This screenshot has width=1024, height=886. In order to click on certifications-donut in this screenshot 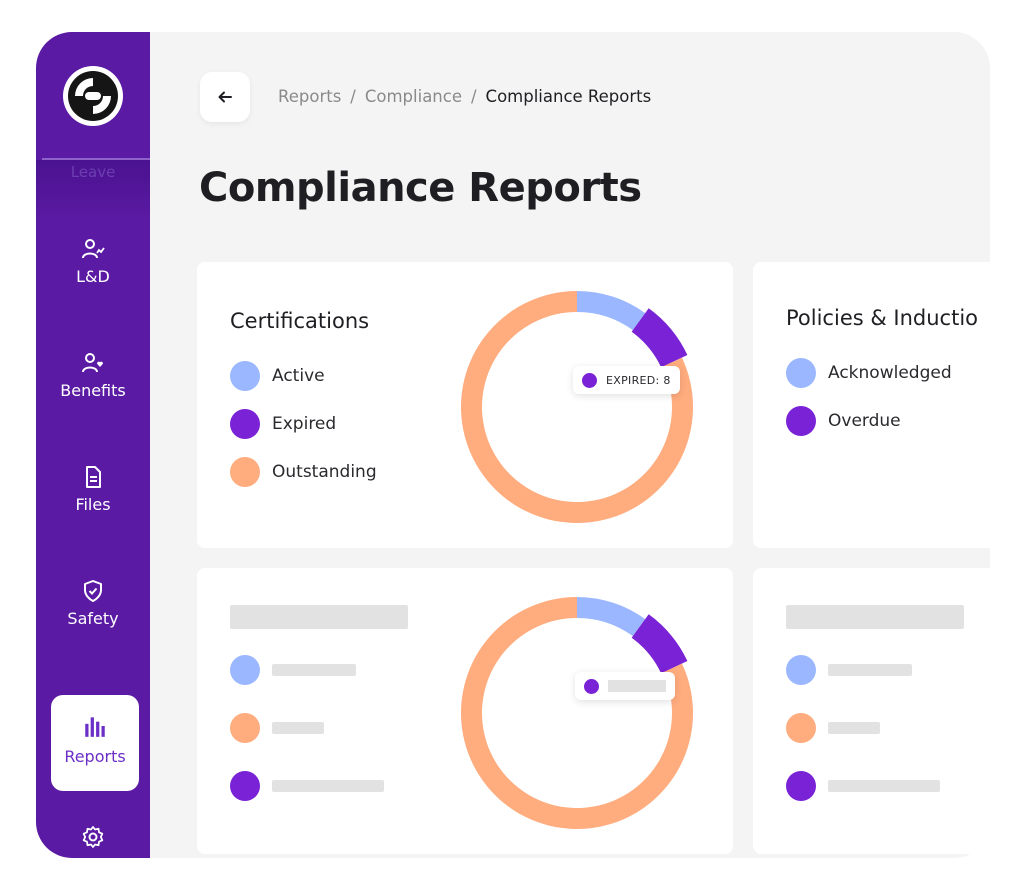, I will do `click(577, 407)`.